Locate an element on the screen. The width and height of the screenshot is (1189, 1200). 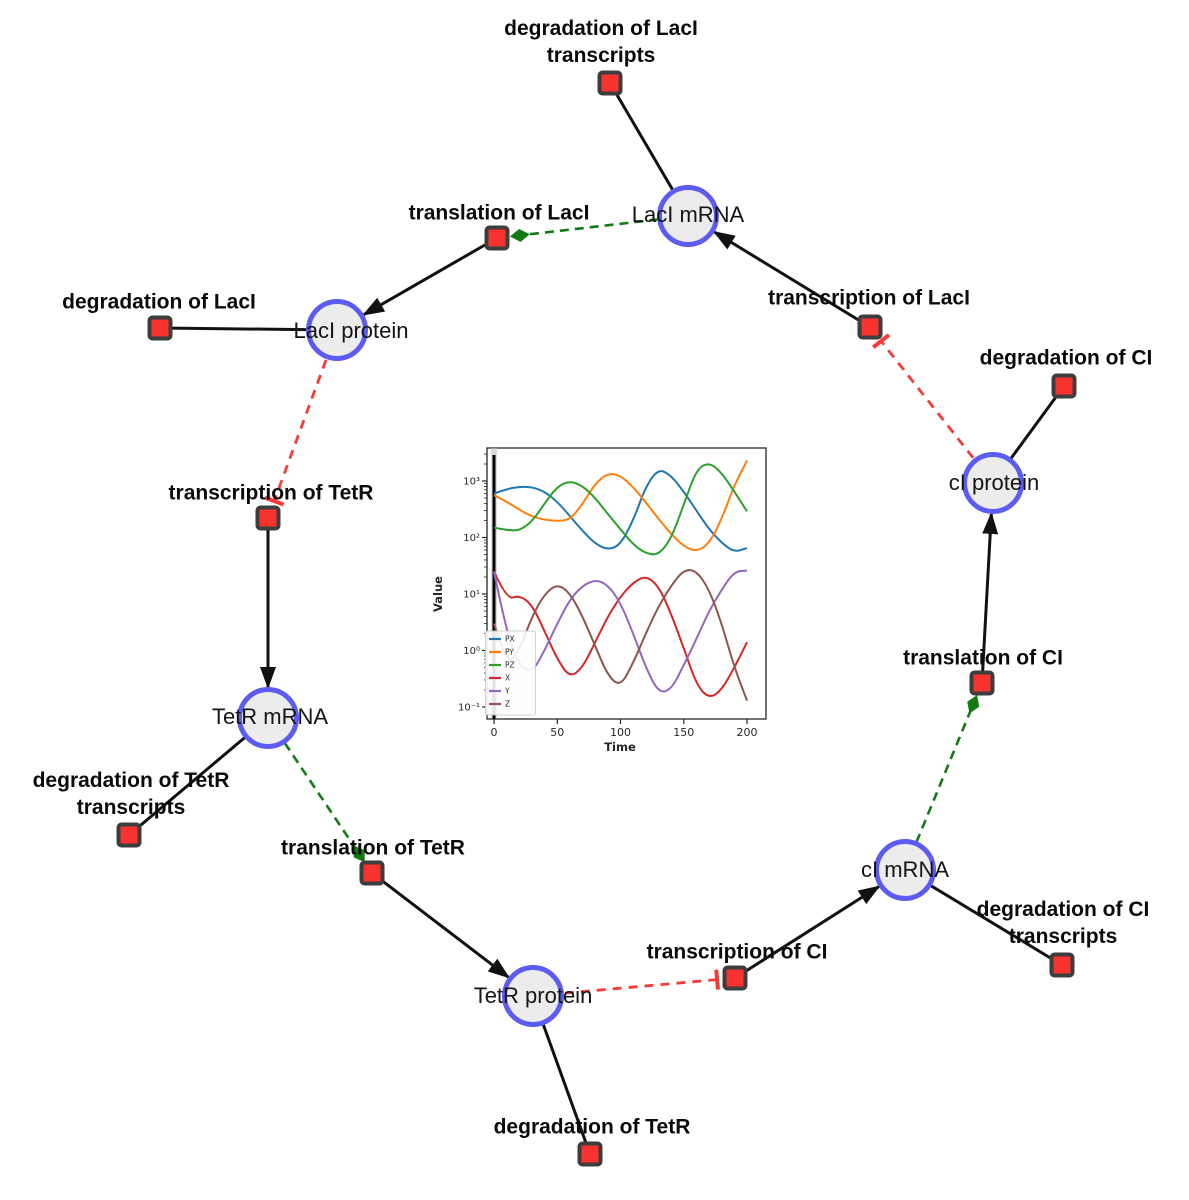
label-translation-tetr: translation of TetR is located at coordinates (373, 848).